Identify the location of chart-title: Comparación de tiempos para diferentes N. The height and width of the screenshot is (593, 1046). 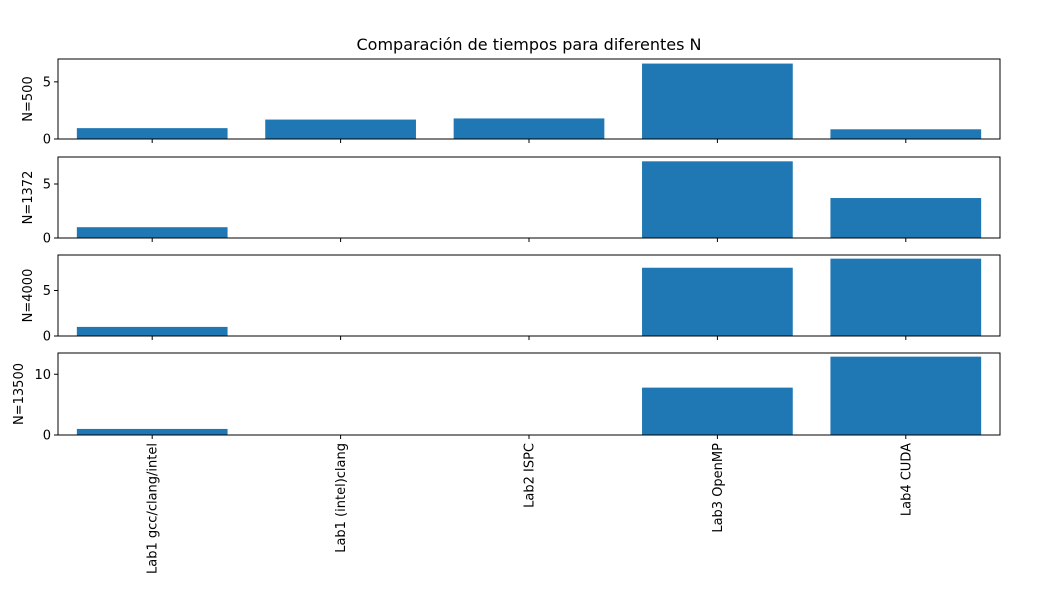
(529, 44).